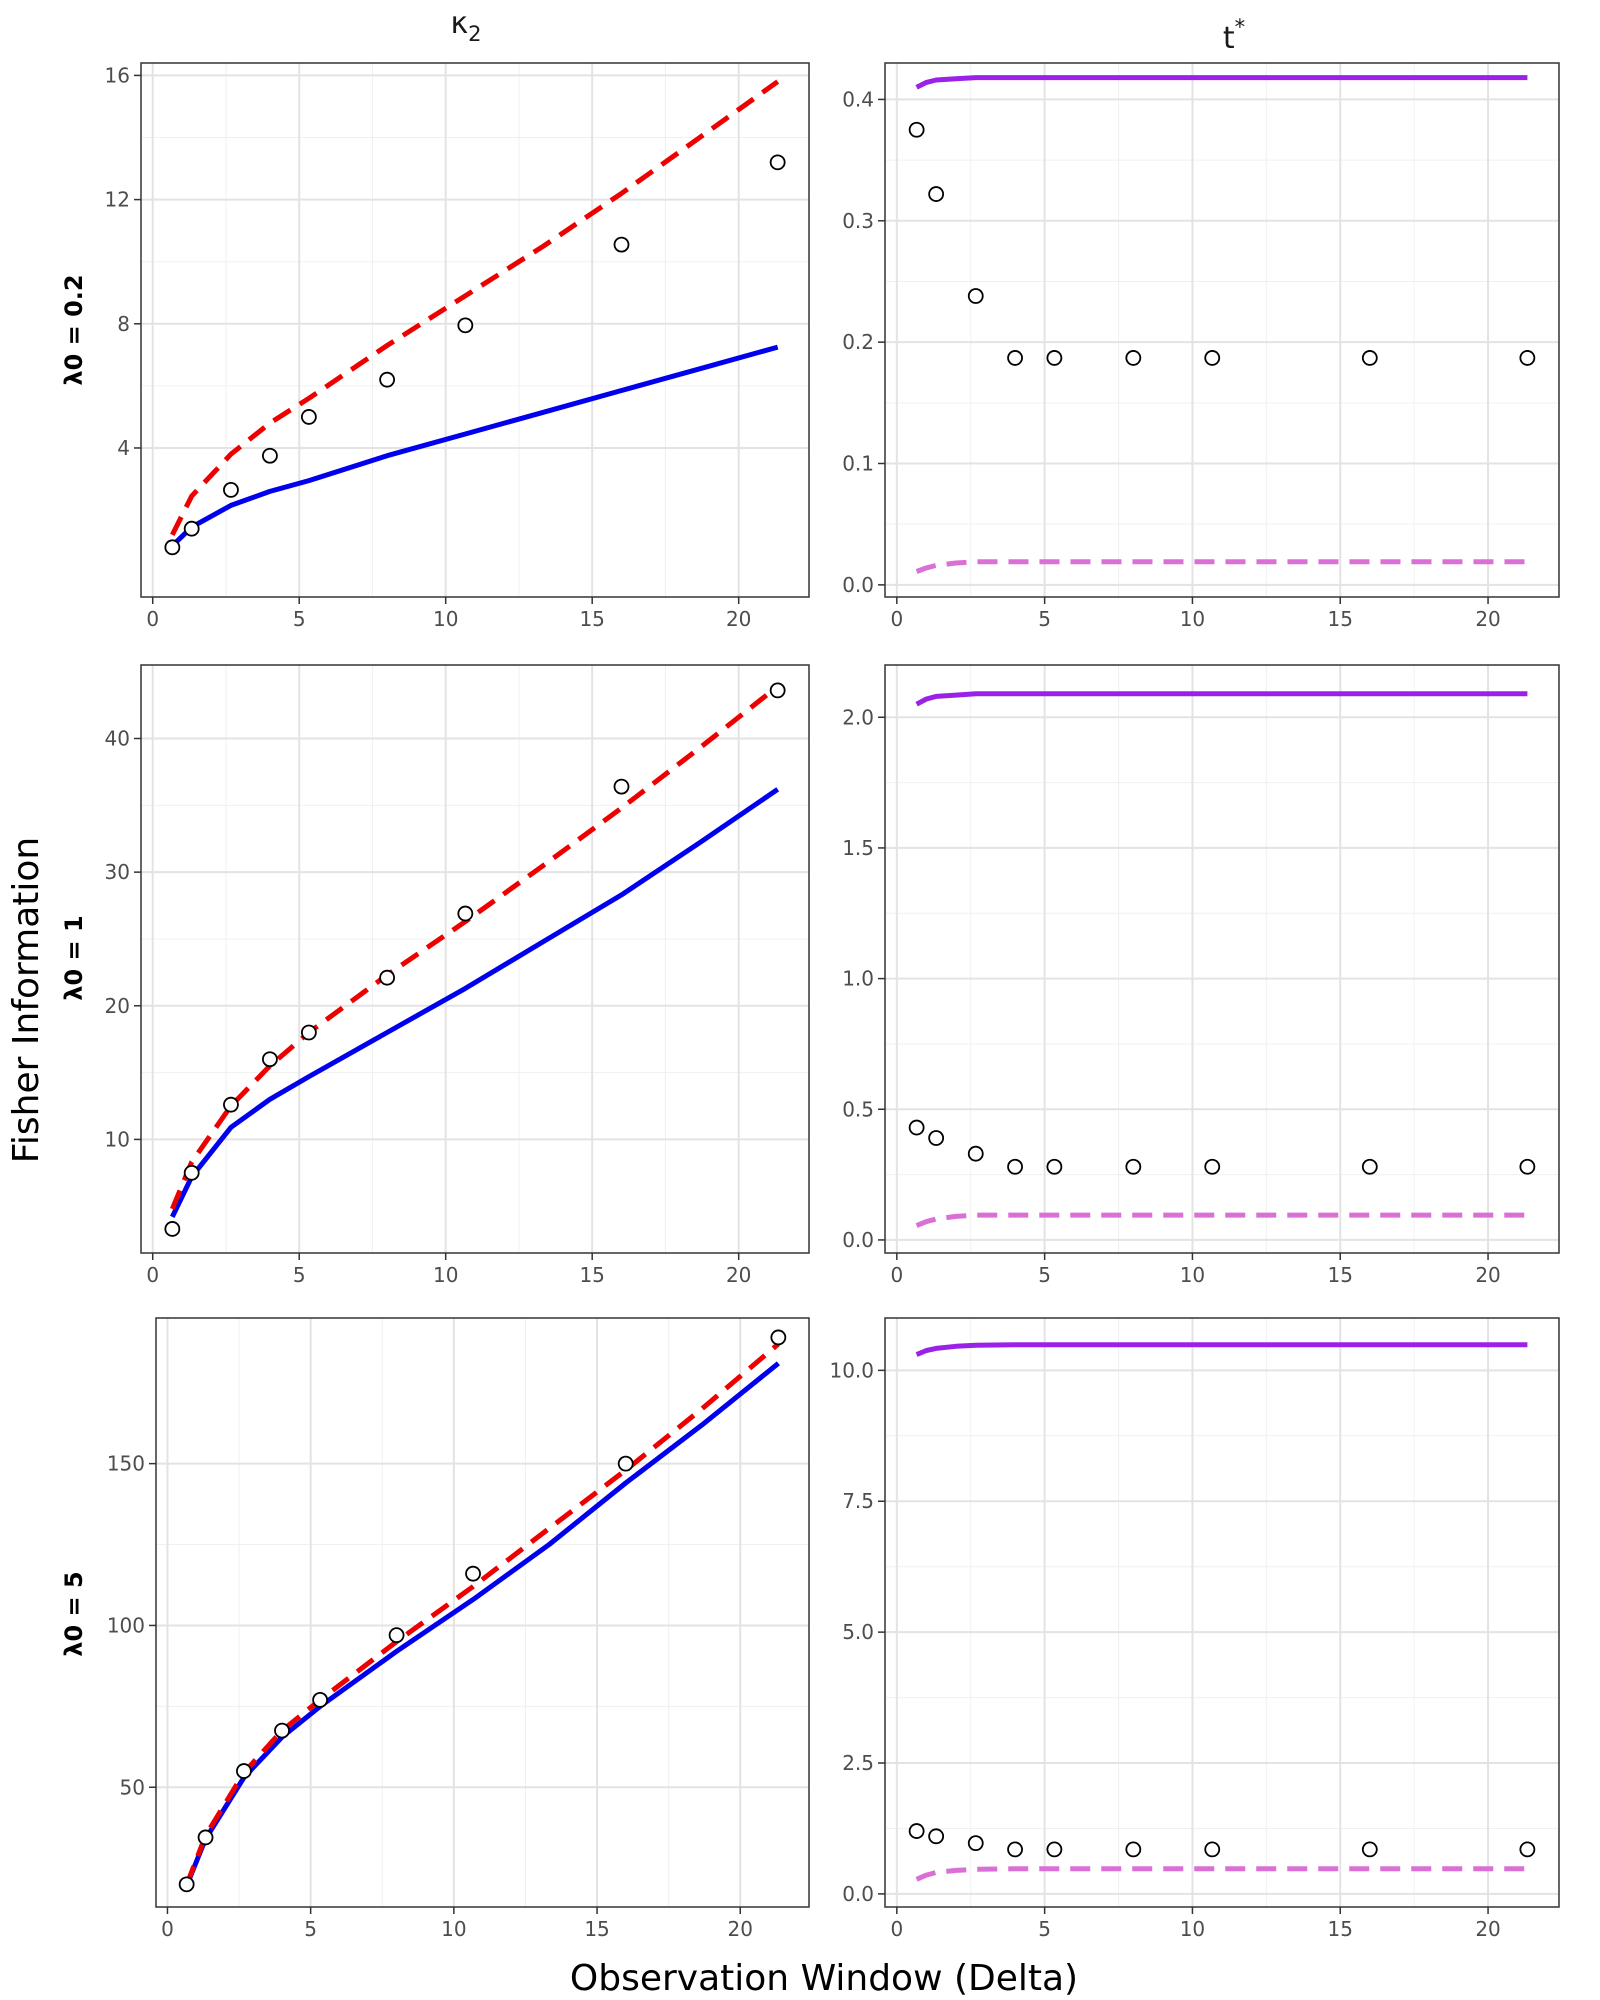  I want to click on panel-tstar-lambda-5: 0 5 10 15 20 0.0 2.5 5.0 7.5 10.0, so click(1194, 1629).